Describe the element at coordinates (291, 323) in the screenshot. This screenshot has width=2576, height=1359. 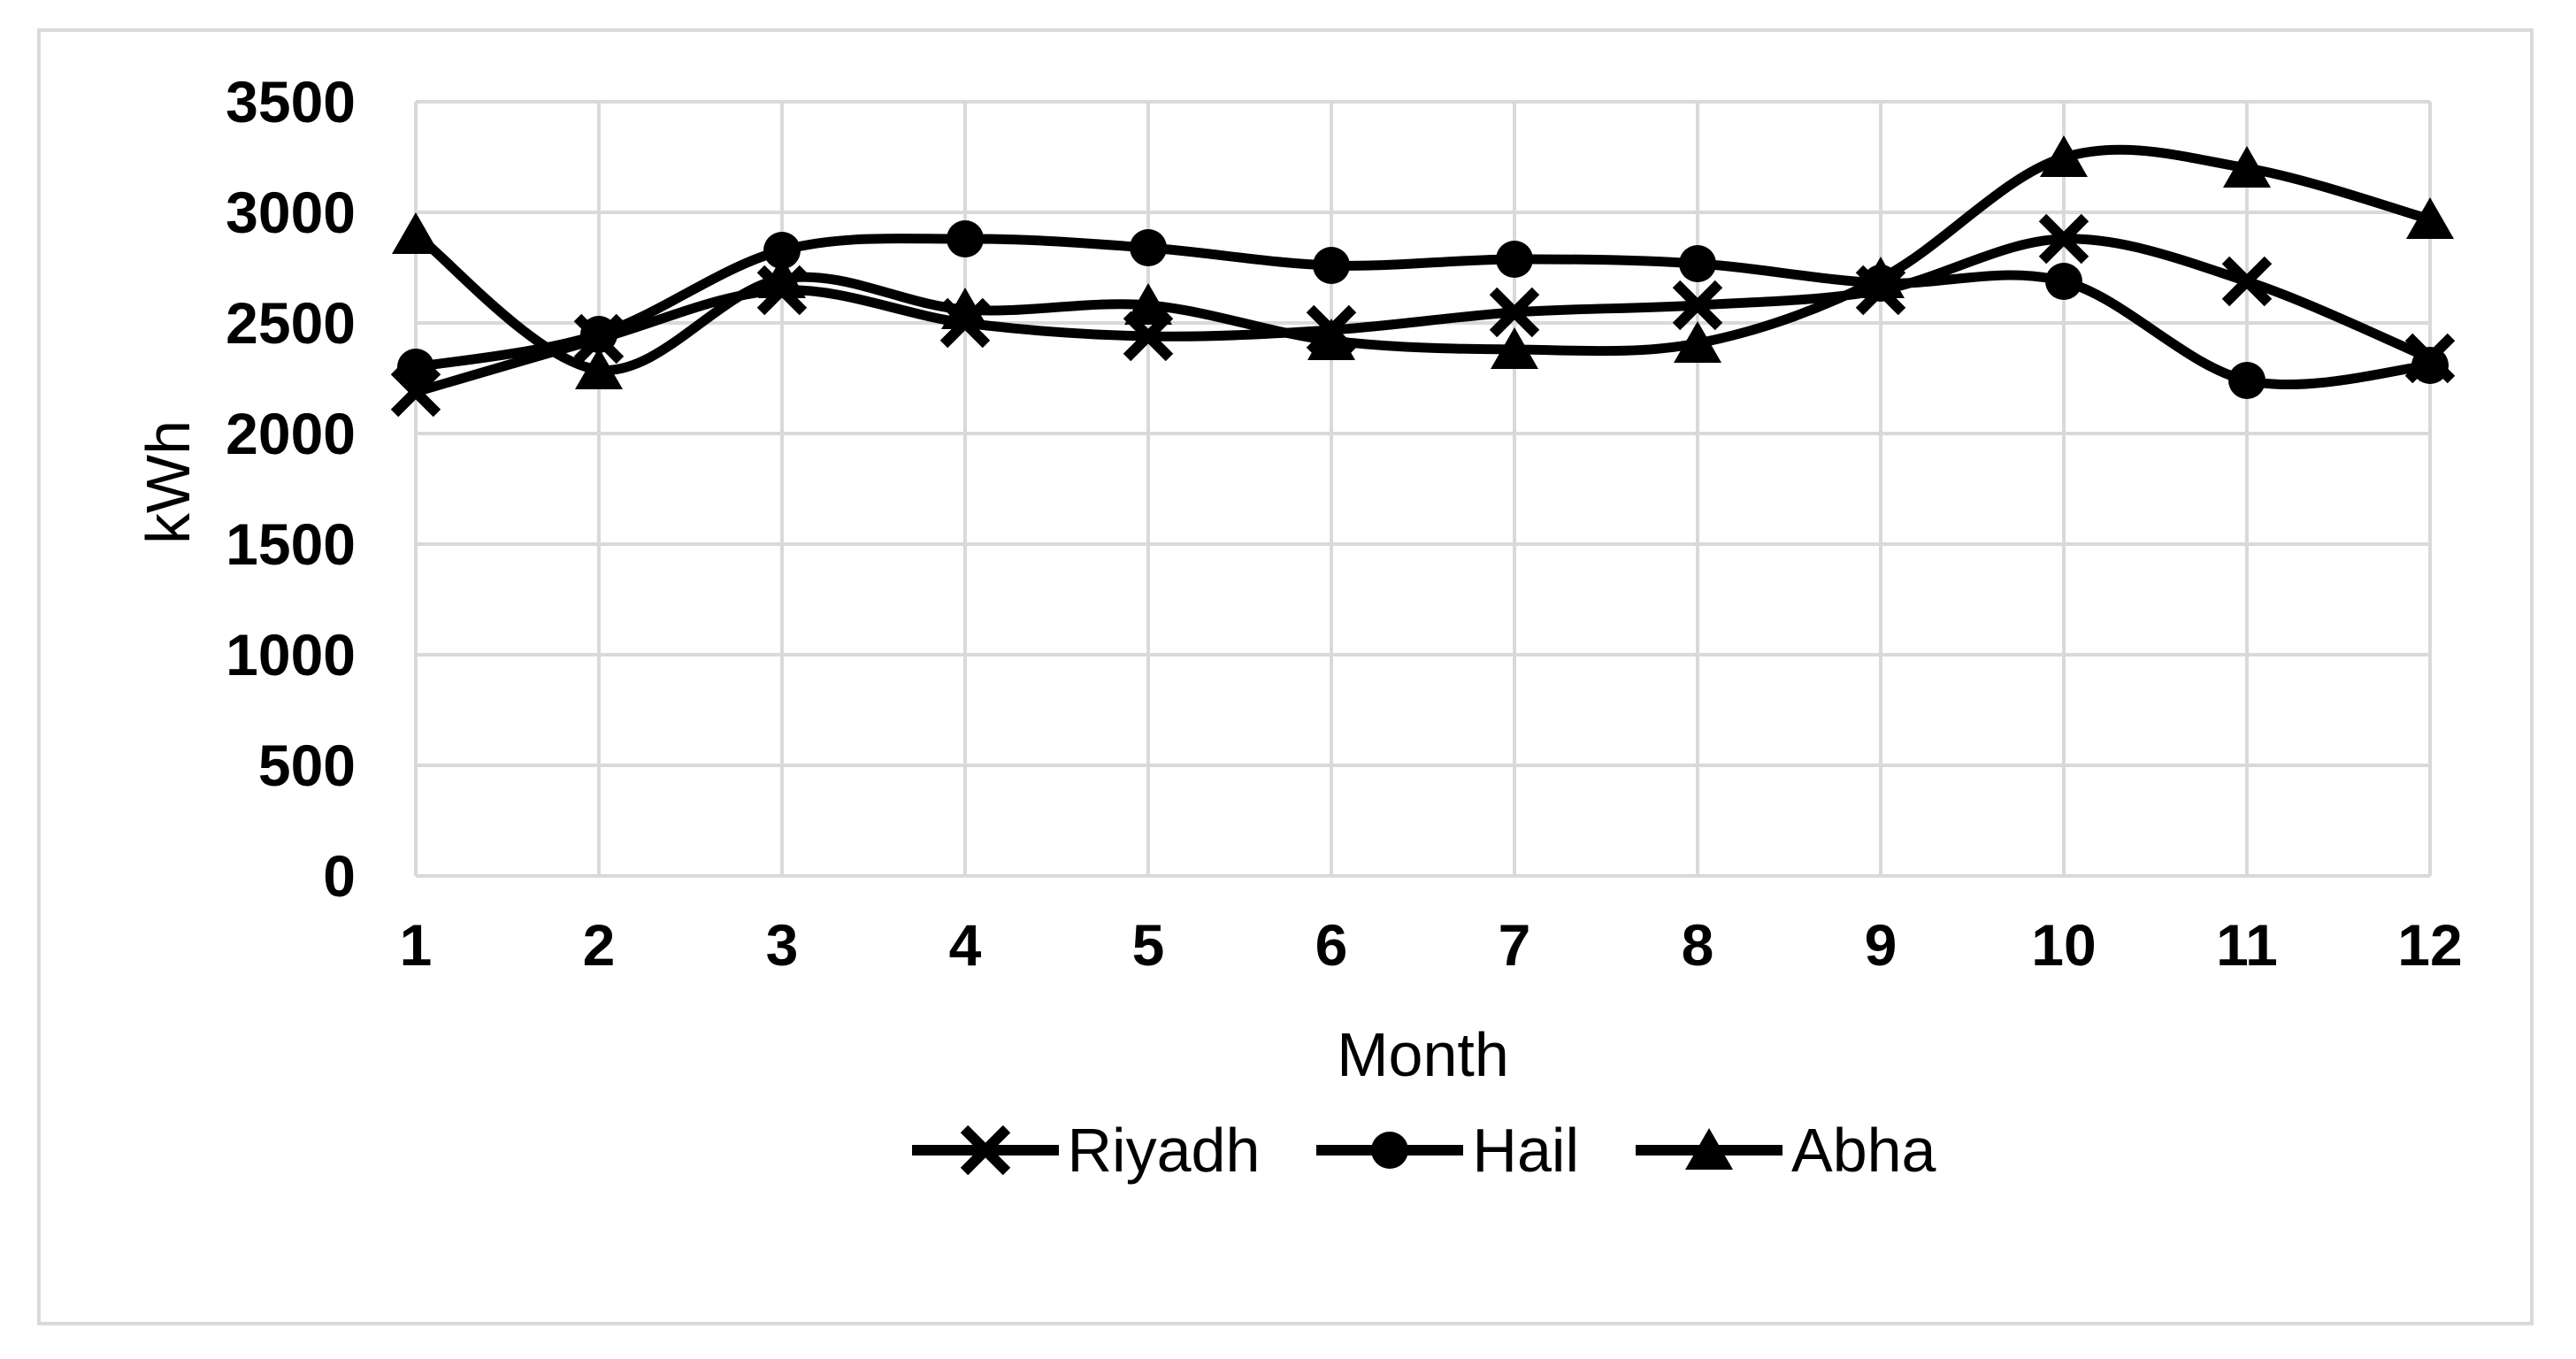
I see `y-tick-label: 2500` at that location.